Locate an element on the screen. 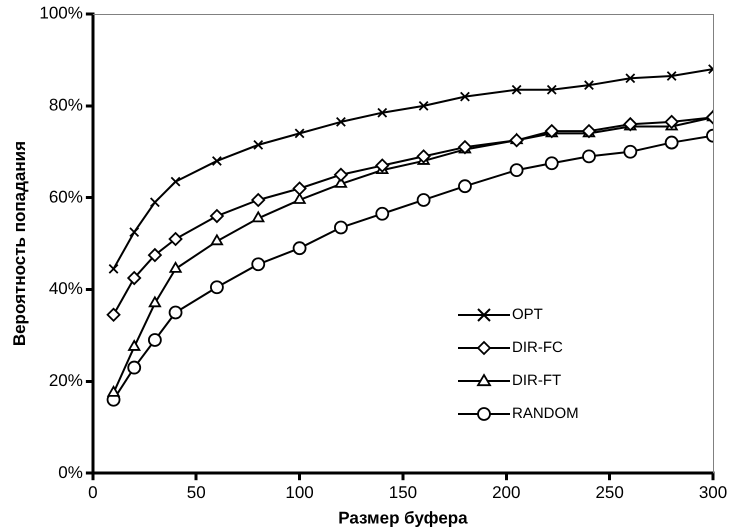  x-tick-label: 100 is located at coordinates (299, 492).